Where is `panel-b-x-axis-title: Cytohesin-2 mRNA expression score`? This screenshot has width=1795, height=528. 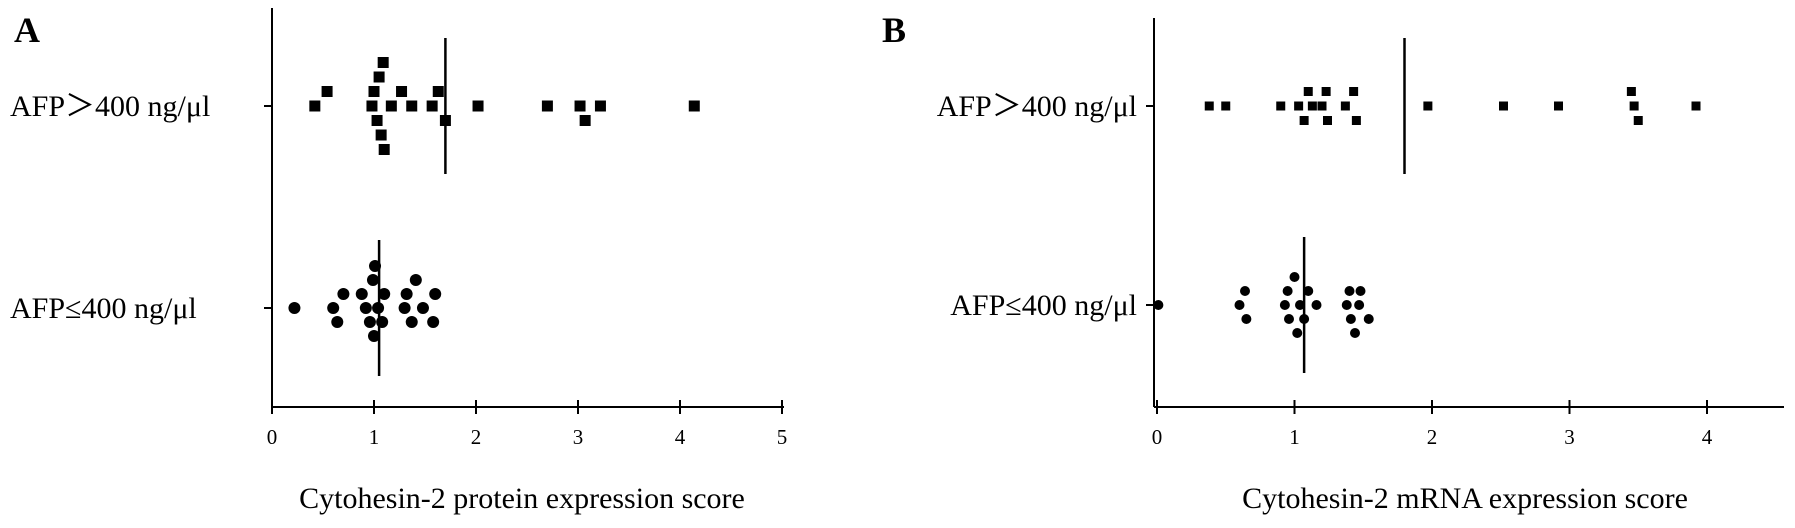
panel-b-x-axis-title: Cytohesin-2 mRNA expression score is located at coordinates (1465, 498).